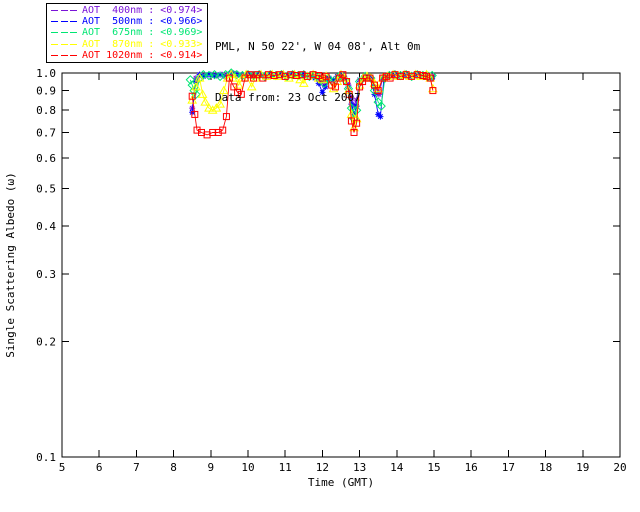  Describe the element at coordinates (582, 467) in the screenshot. I see `x-tick-label: 19` at that location.